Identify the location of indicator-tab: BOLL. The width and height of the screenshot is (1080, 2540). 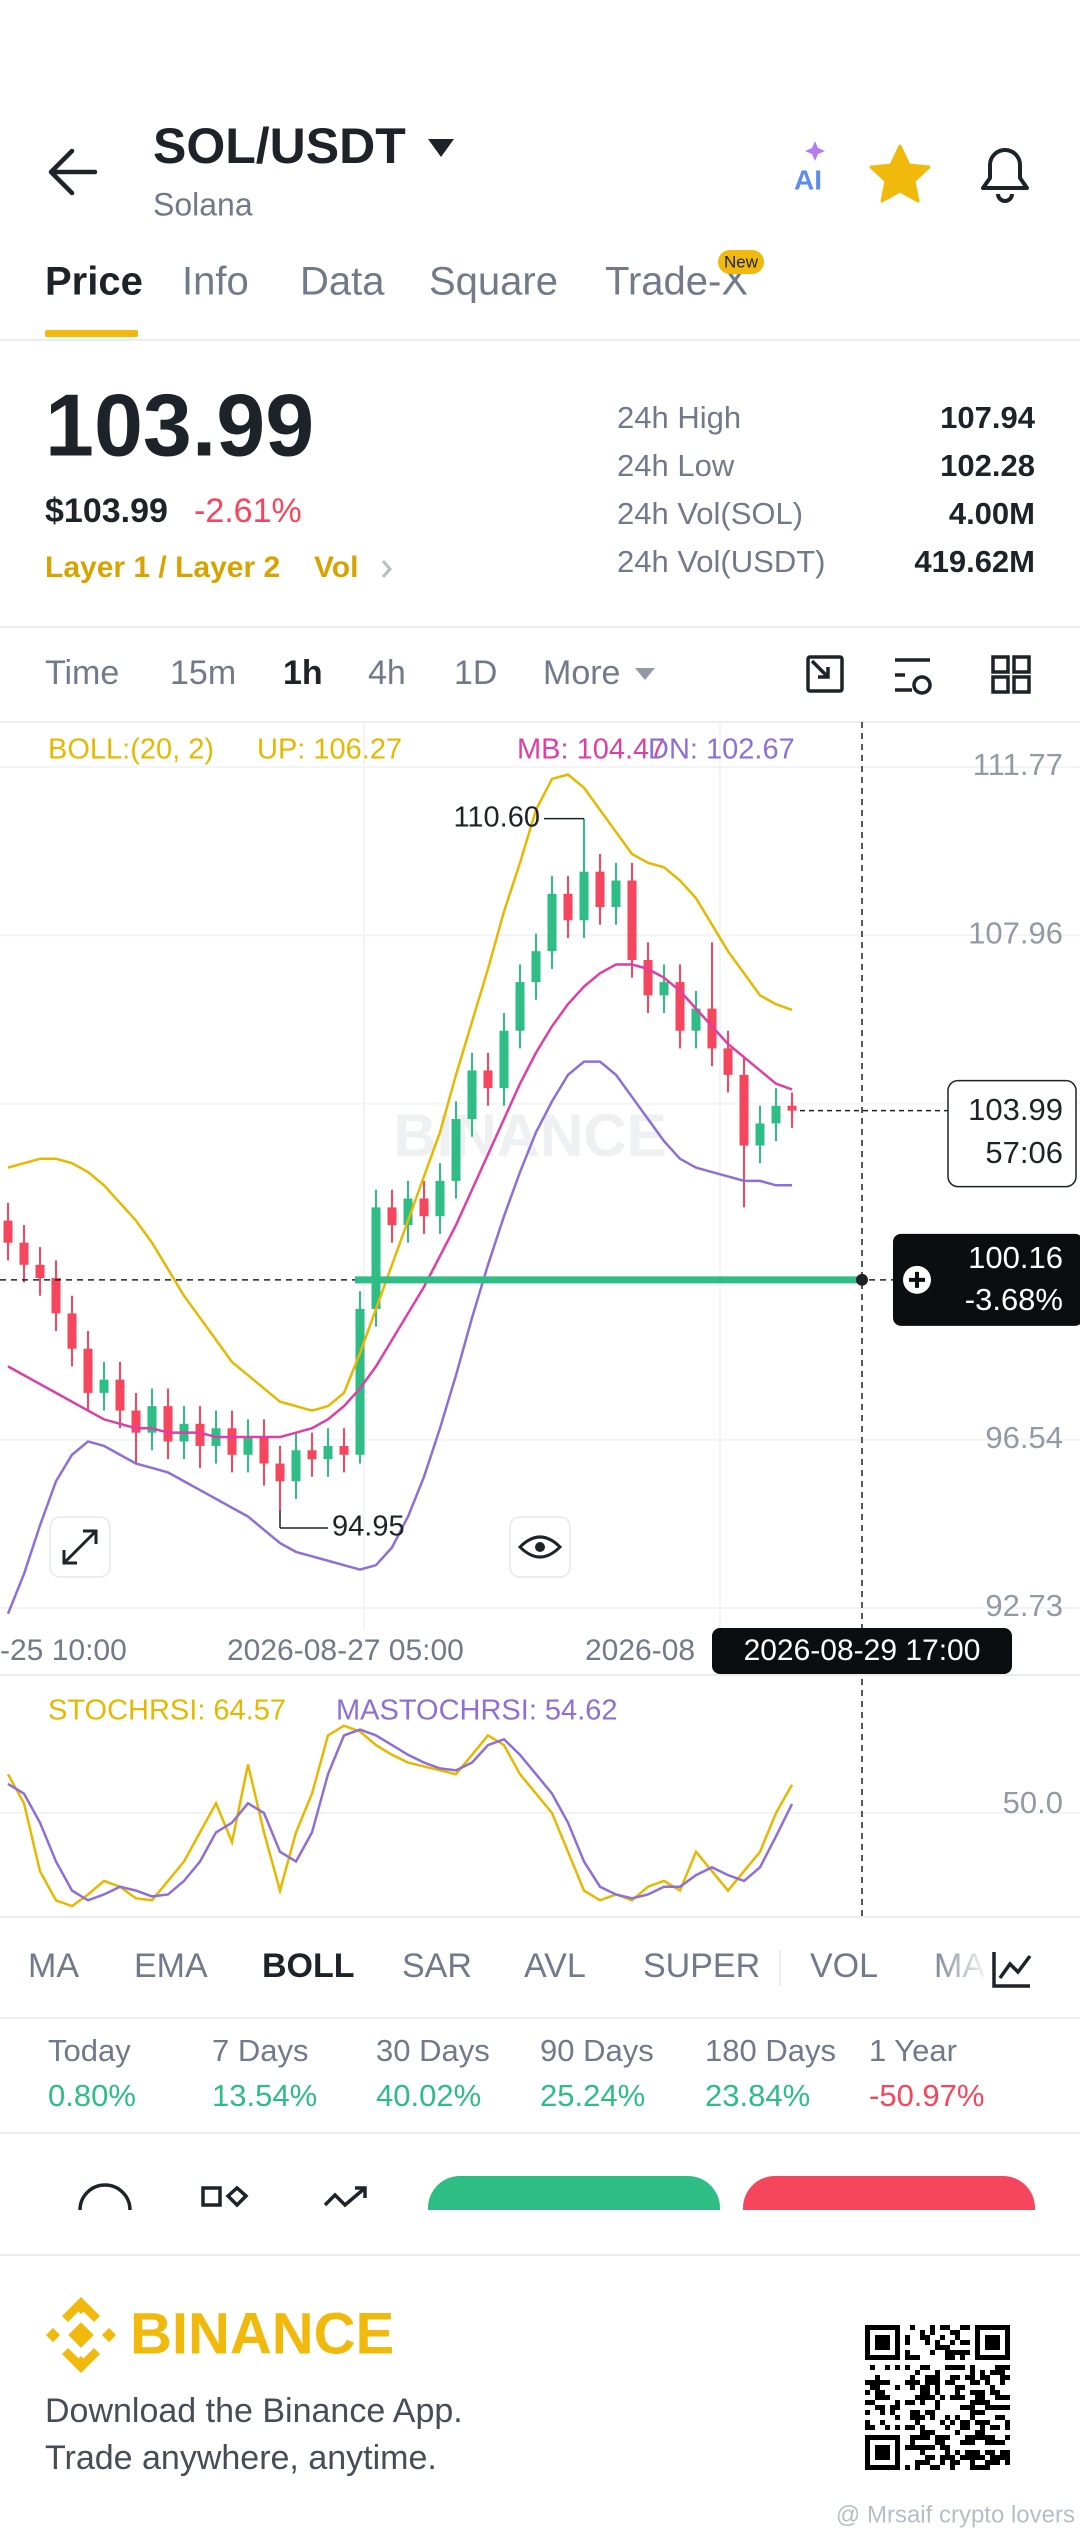
(308, 1966).